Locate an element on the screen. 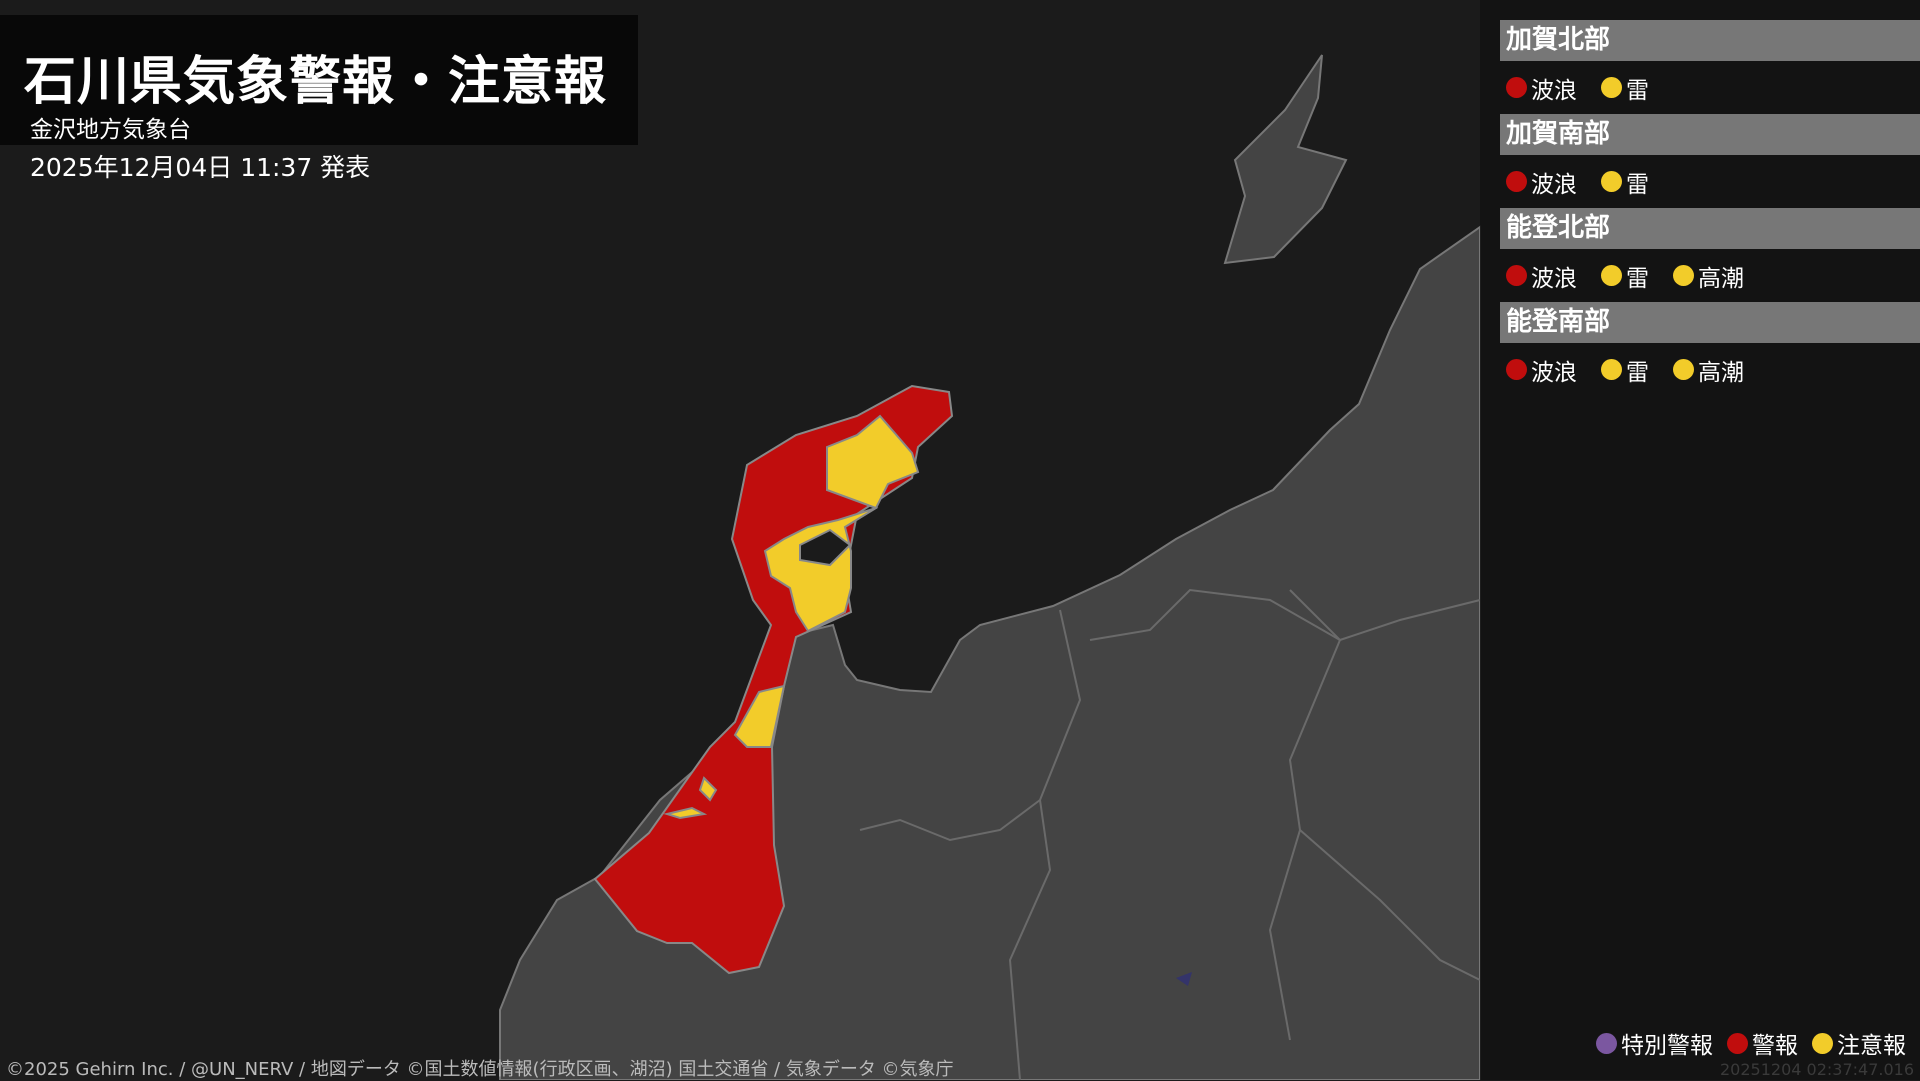 The image size is (1920, 1081). area-section: 能登南部波浪 雷 高潮 is located at coordinates (1710, 349).